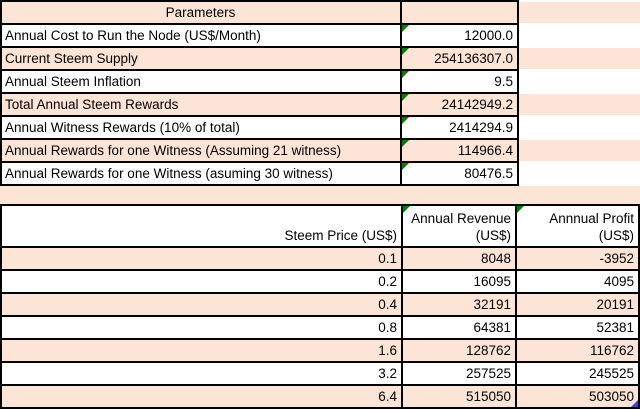 The image size is (640, 409). What do you see at coordinates (459, 281) in the screenshot?
I see `revenue-cell: 16095` at bounding box center [459, 281].